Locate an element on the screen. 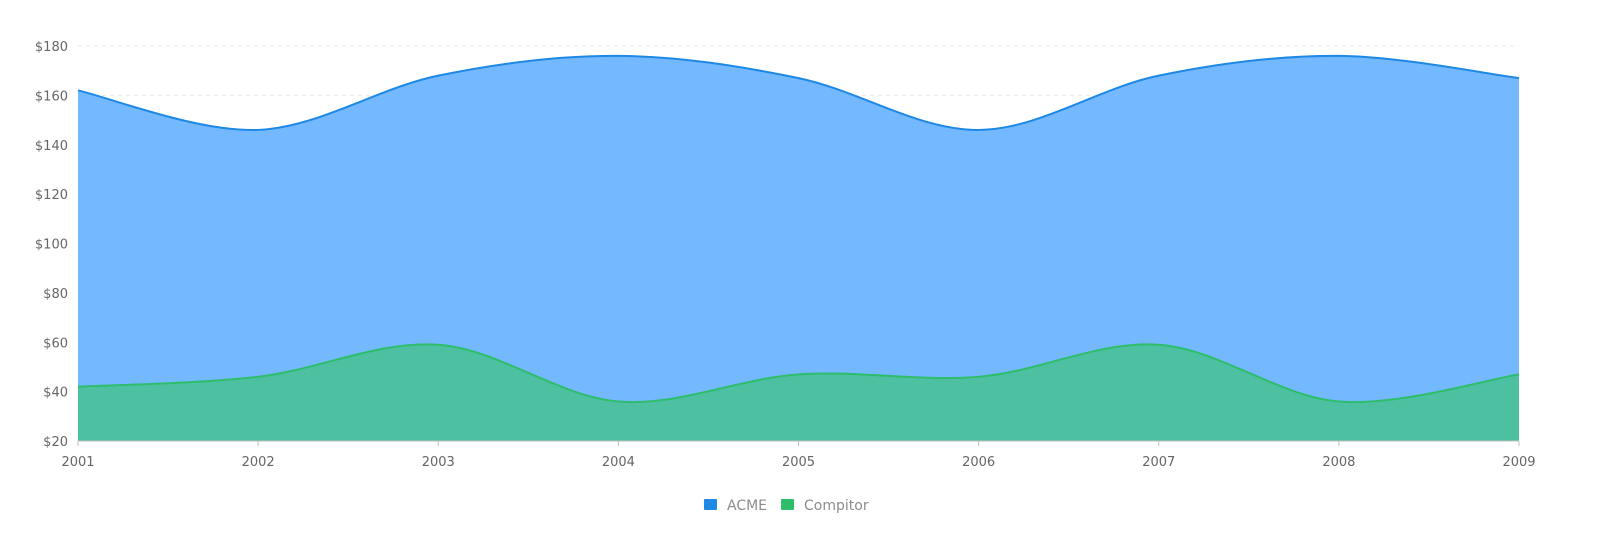 This screenshot has width=1607, height=551. y-tick-label: $140 is located at coordinates (51, 146).